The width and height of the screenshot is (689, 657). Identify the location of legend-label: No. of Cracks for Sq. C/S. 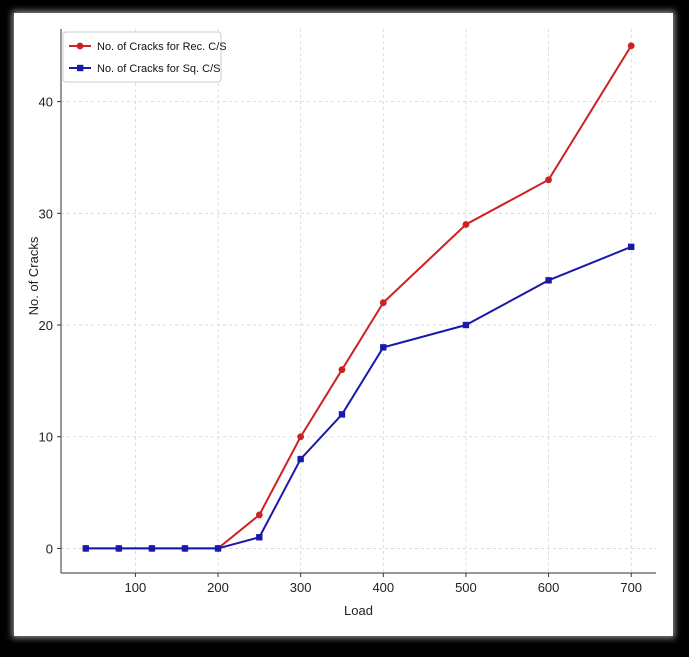
(158, 69).